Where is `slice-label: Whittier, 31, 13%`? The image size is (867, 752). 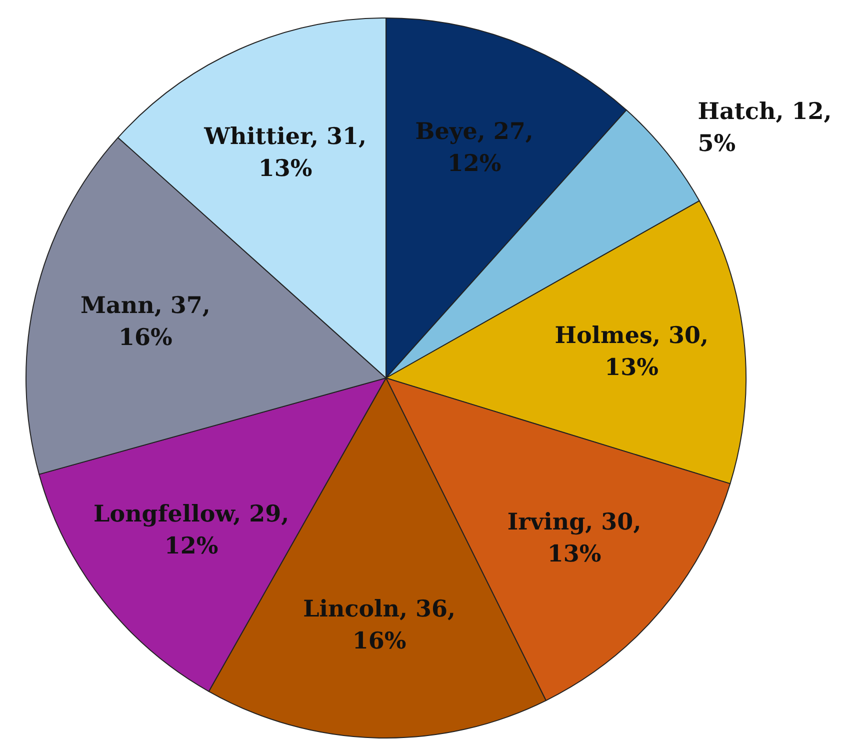
slice-label: Whittier, 31, 13% is located at coordinates (285, 152).